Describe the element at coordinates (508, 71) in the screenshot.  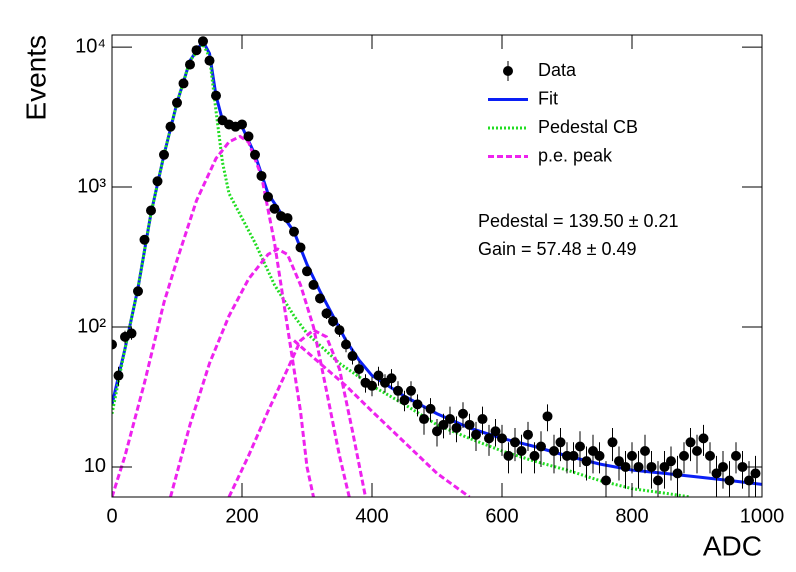
I see `legend-marker` at that location.